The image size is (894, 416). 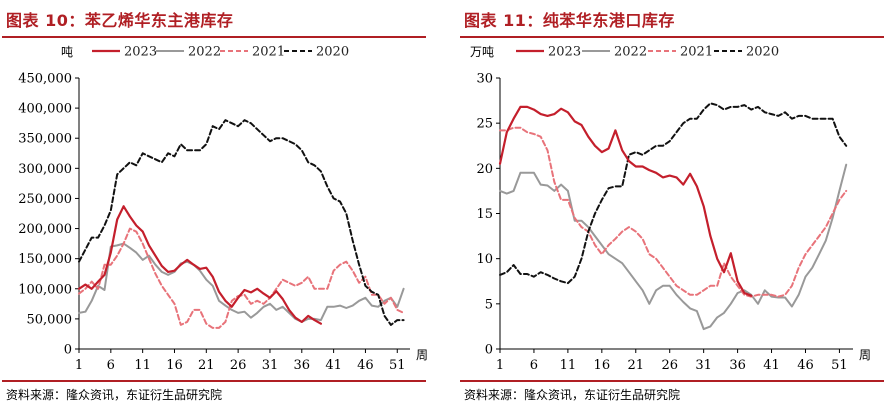 I want to click on y-tick-label: 50,000, so click(x=50, y=319).